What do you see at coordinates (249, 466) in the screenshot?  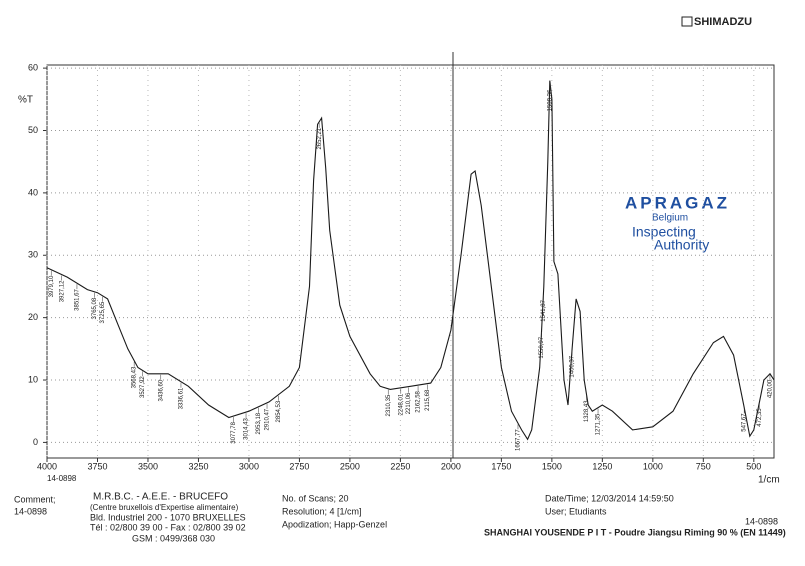 I see `x-tick-label: 3000` at bounding box center [249, 466].